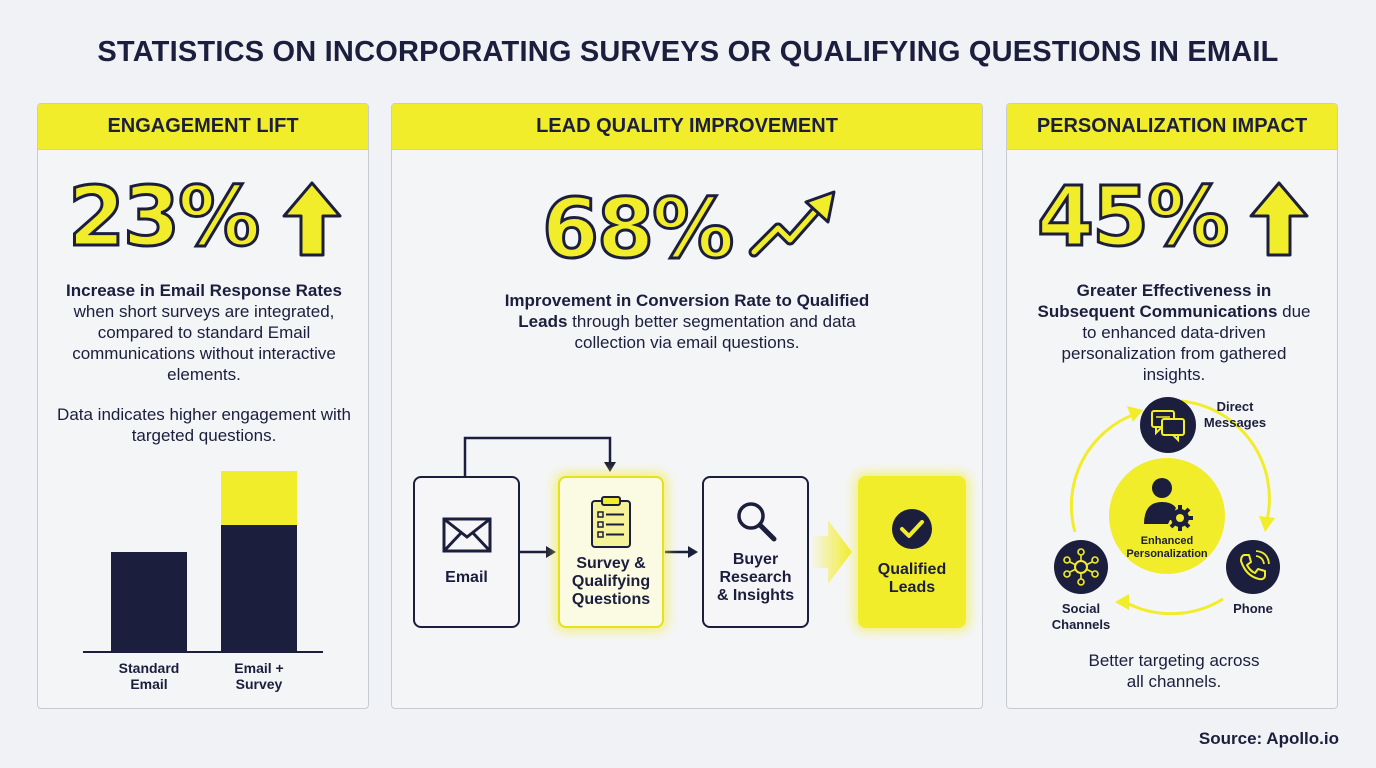 This screenshot has width=1376, height=768. I want to click on lead-quality-heading: LEAD QUALITY IMPROVEMENT, so click(687, 127).